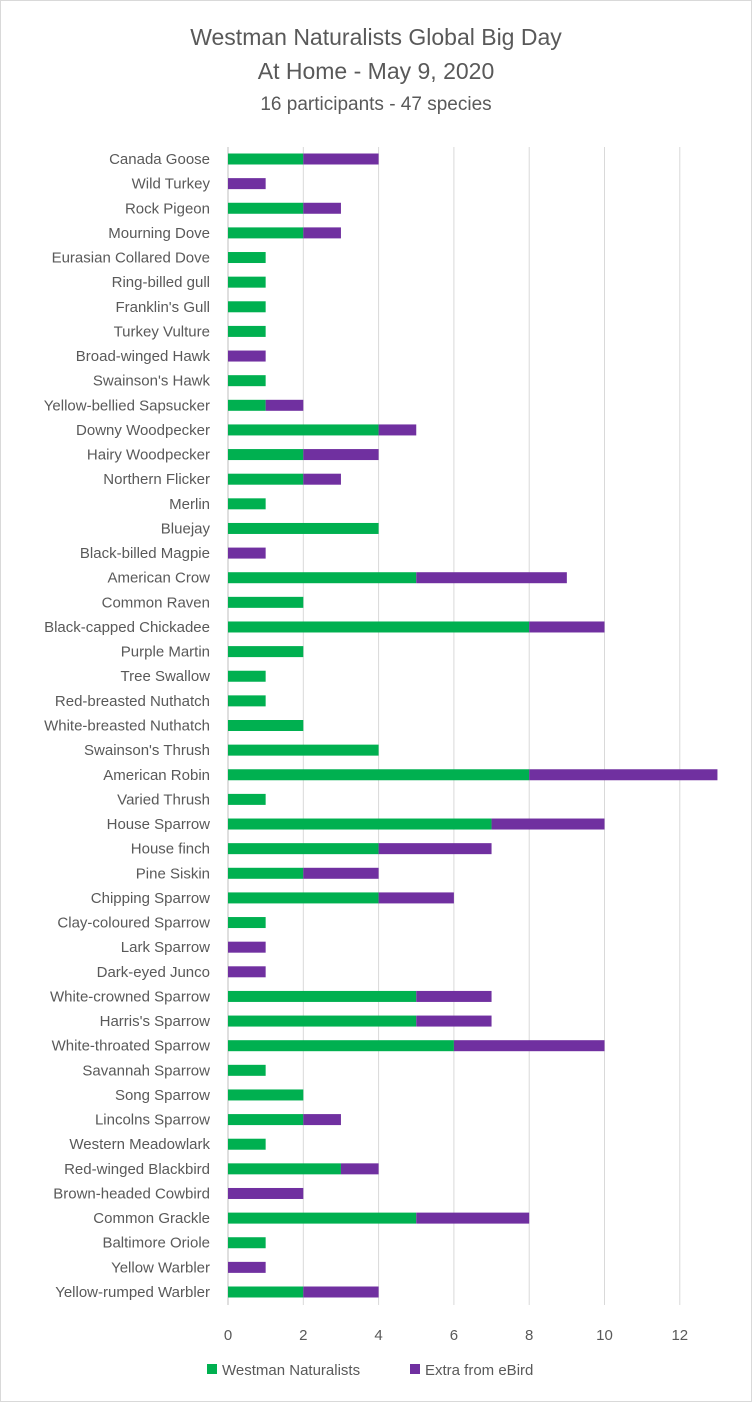  Describe the element at coordinates (145, 553) in the screenshot. I see `category-label: Black-billed Magpie` at that location.